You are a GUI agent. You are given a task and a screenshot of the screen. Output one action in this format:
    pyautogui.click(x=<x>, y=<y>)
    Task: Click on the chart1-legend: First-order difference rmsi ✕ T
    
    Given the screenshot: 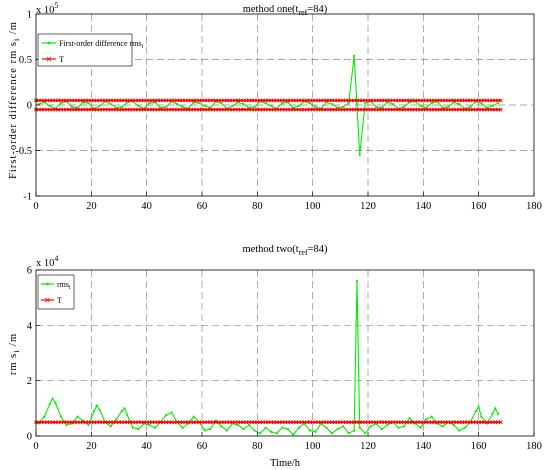 What is the action you would take?
    pyautogui.click(x=90, y=50)
    